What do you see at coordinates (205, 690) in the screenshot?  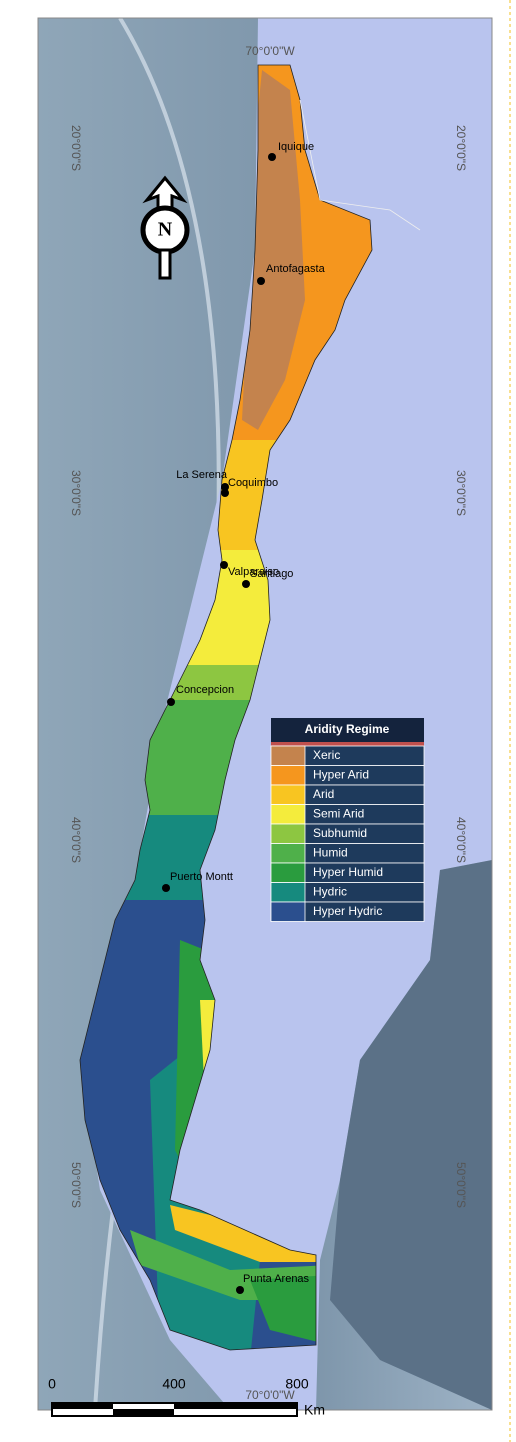 I see `city-label: Concepcion` at bounding box center [205, 690].